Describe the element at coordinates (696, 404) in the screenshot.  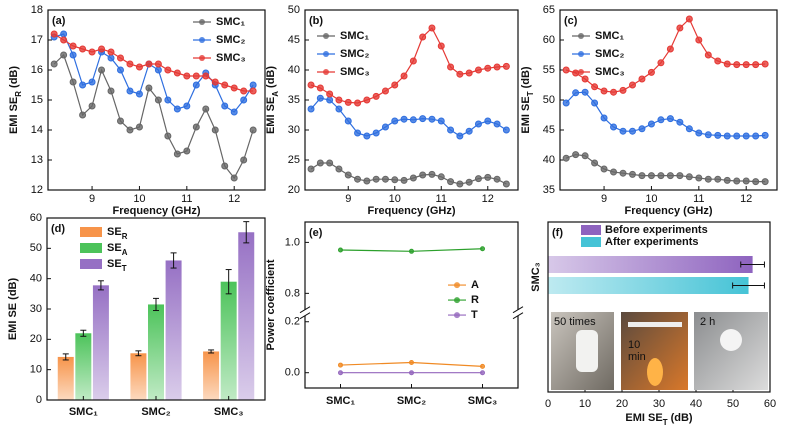
I see `x-tick-label: 40` at that location.